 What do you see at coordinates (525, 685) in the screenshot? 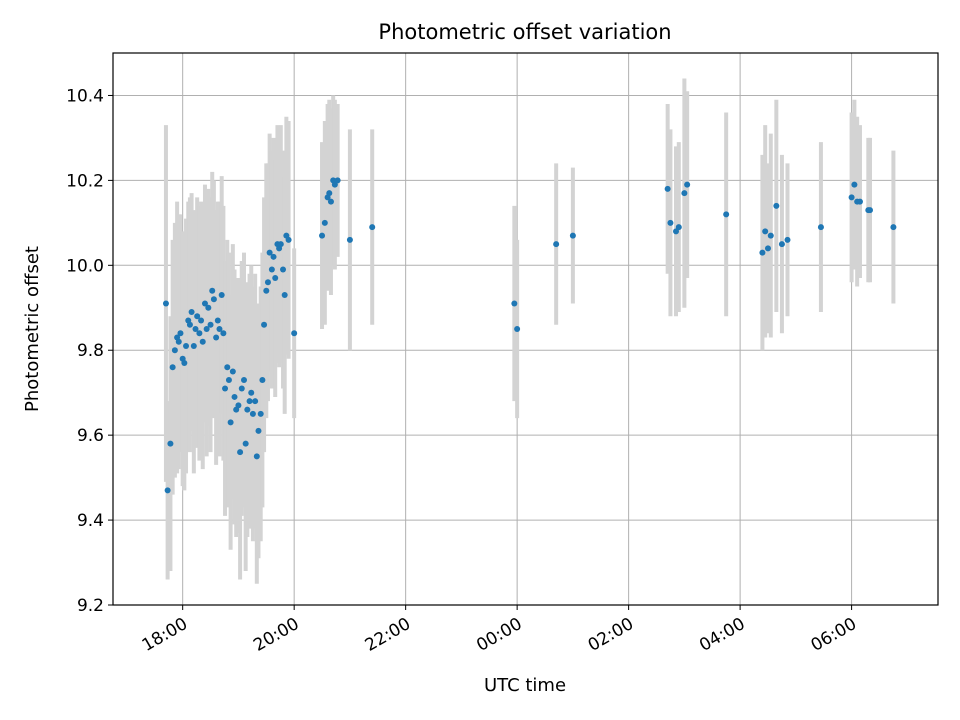
I see `x-axis-label: UTC time` at bounding box center [525, 685].